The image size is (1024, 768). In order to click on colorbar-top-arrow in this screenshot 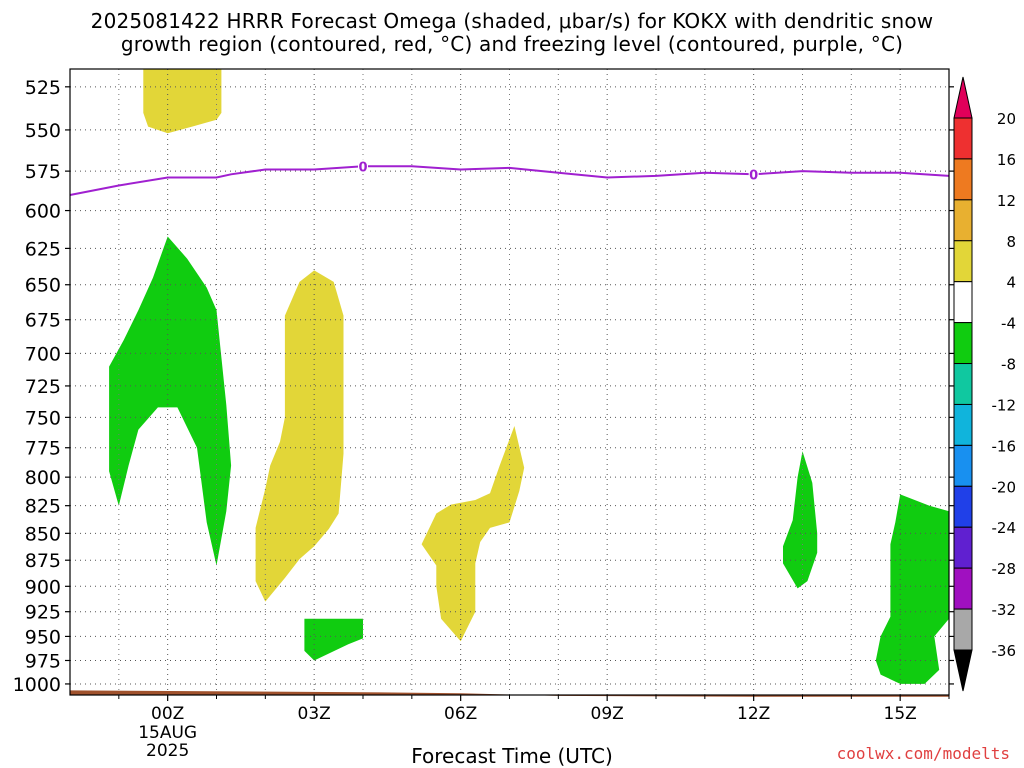, I will do `click(963, 97)`.